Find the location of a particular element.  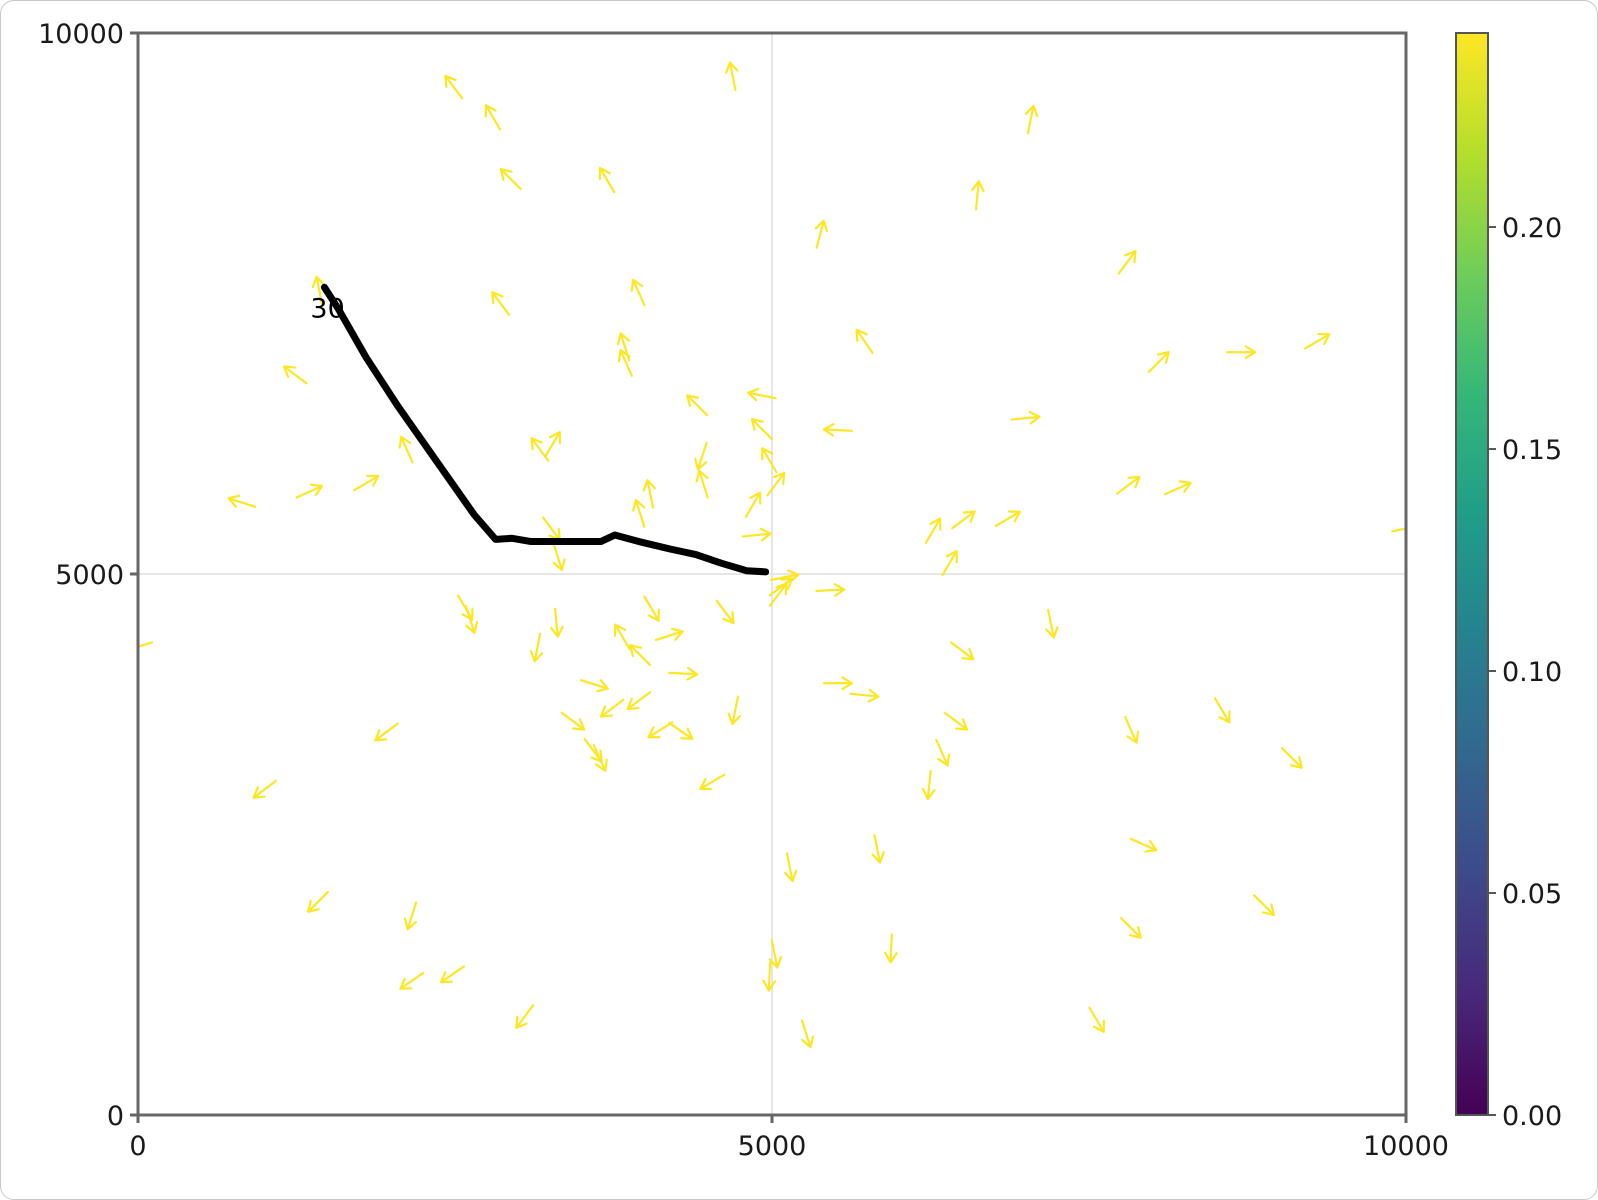

colorbar-ticks: 0.00 0.05 0.10 0.15 0.20 is located at coordinates (1525, 672).